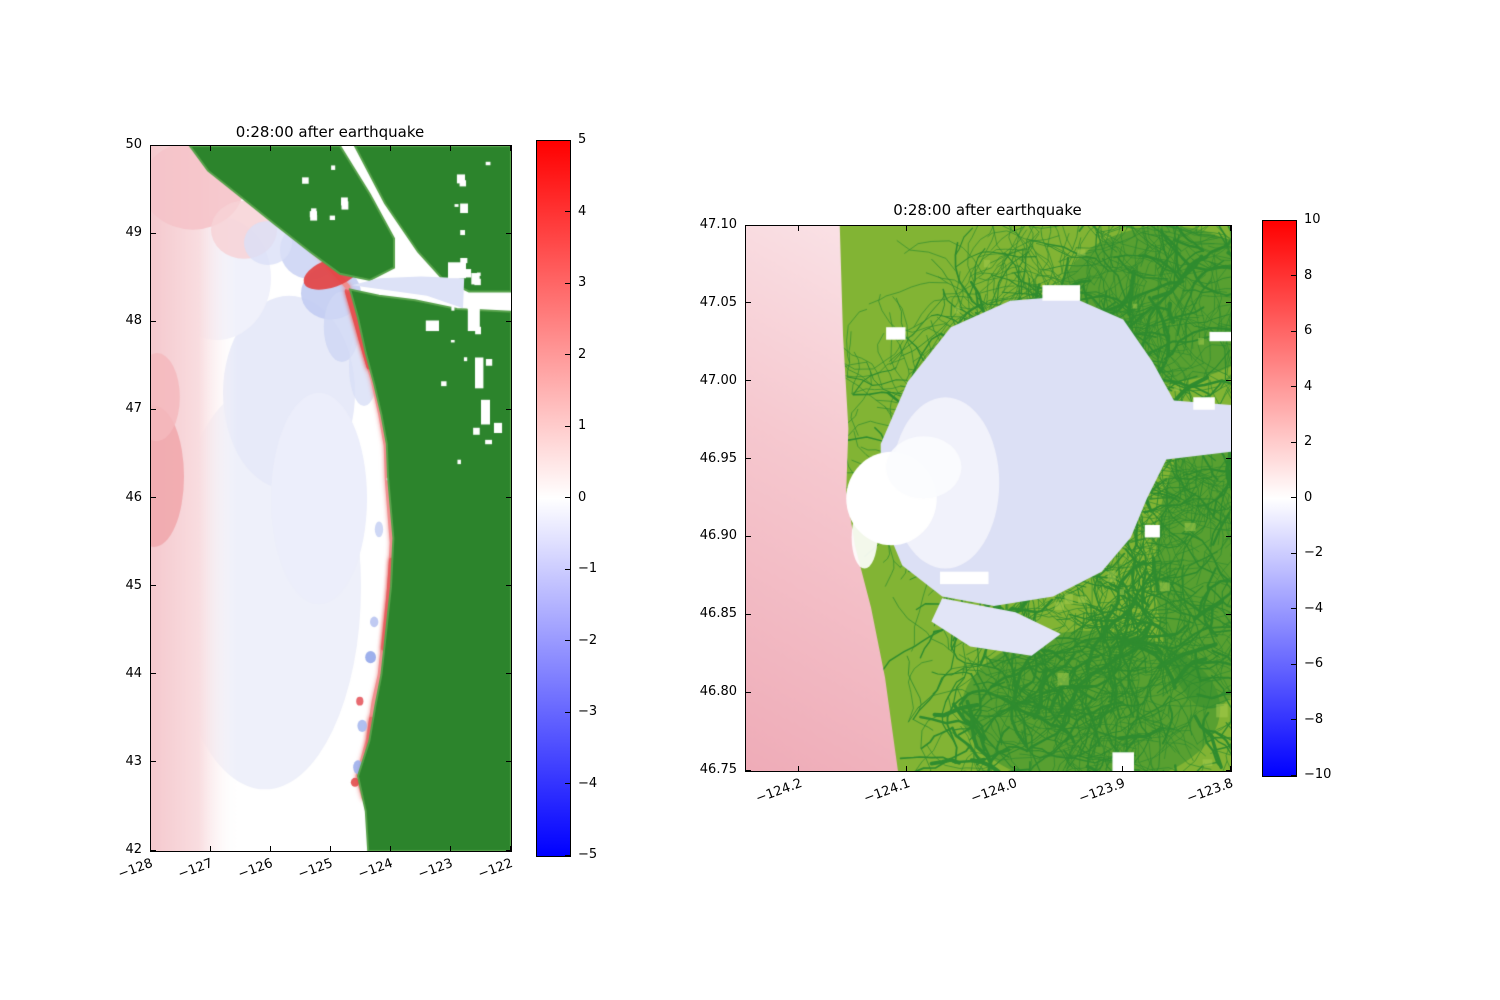 This screenshot has width=1500, height=1000. What do you see at coordinates (1308, 275) in the screenshot?
I see `colorbar-tick-label: 8` at bounding box center [1308, 275].